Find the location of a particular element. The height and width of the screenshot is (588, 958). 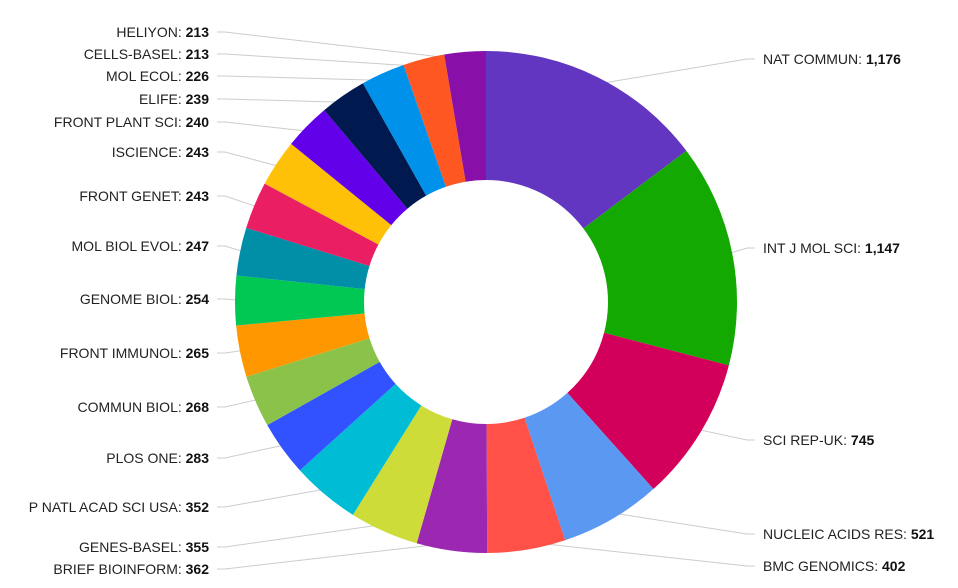

data-label-category: MOL ECOL is located at coordinates (142, 76).